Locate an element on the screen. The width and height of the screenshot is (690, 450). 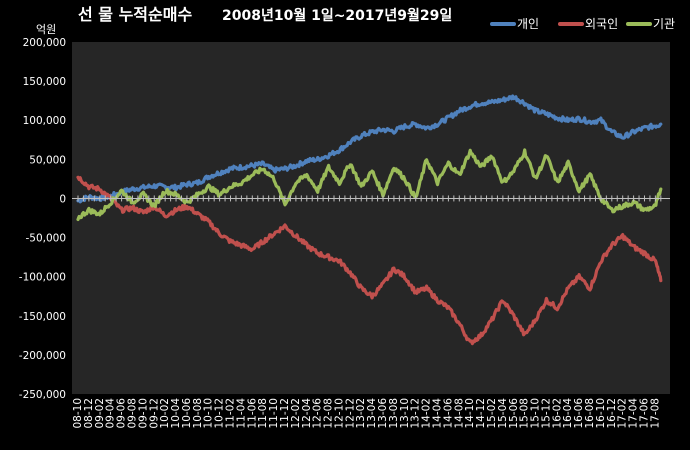
legend-label-3: 기관 is located at coordinates (664, 24).